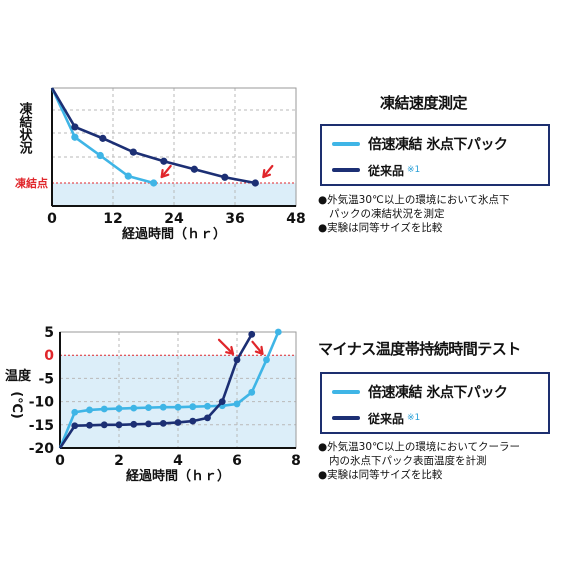 The width and height of the screenshot is (570, 570). Describe the element at coordinates (112, 219) in the screenshot. I see `chart1-xtick-label-1: 12` at that location.